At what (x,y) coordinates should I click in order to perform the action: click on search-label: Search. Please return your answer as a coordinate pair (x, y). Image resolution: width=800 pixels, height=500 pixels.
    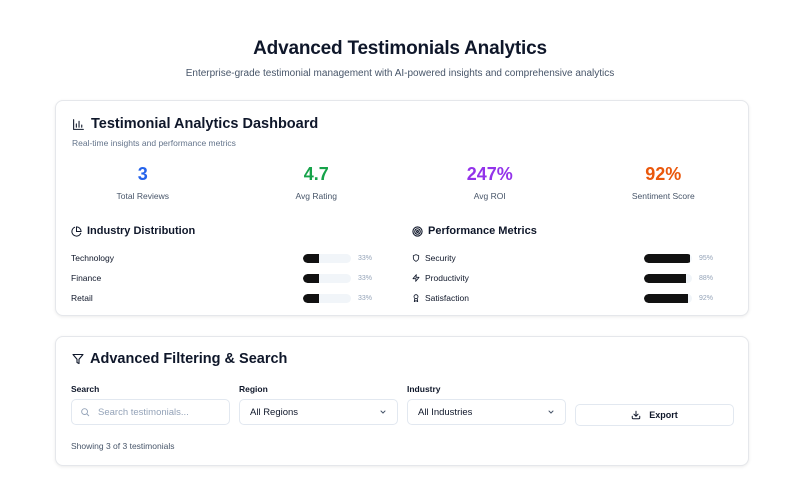
    Looking at the image, I should click on (85, 389).